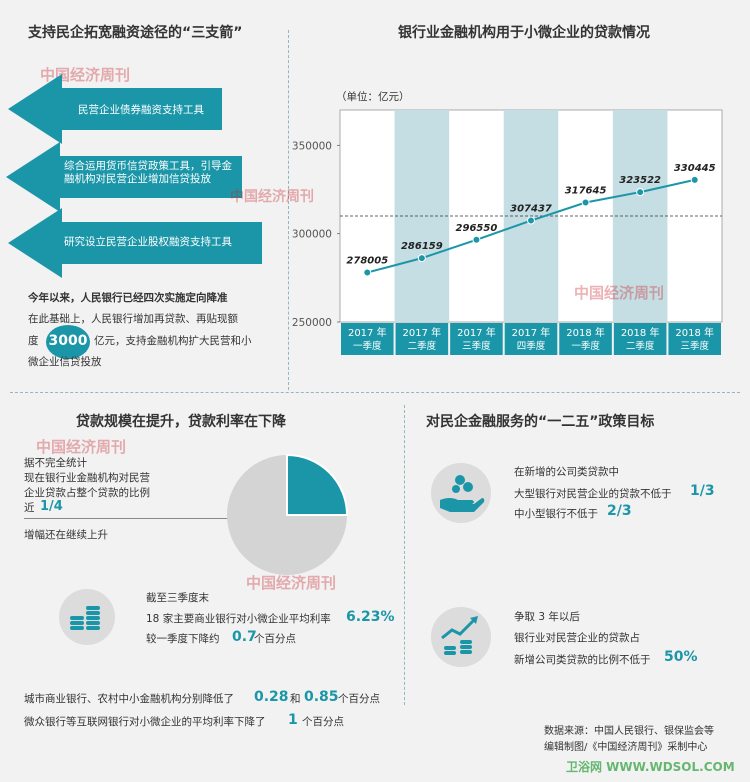  Describe the element at coordinates (295, 699) in the screenshot. I see `city-and: 和` at that location.